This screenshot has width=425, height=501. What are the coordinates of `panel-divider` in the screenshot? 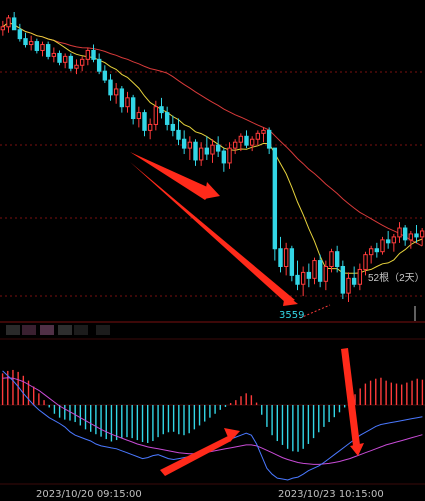 It's located at (212, 330).